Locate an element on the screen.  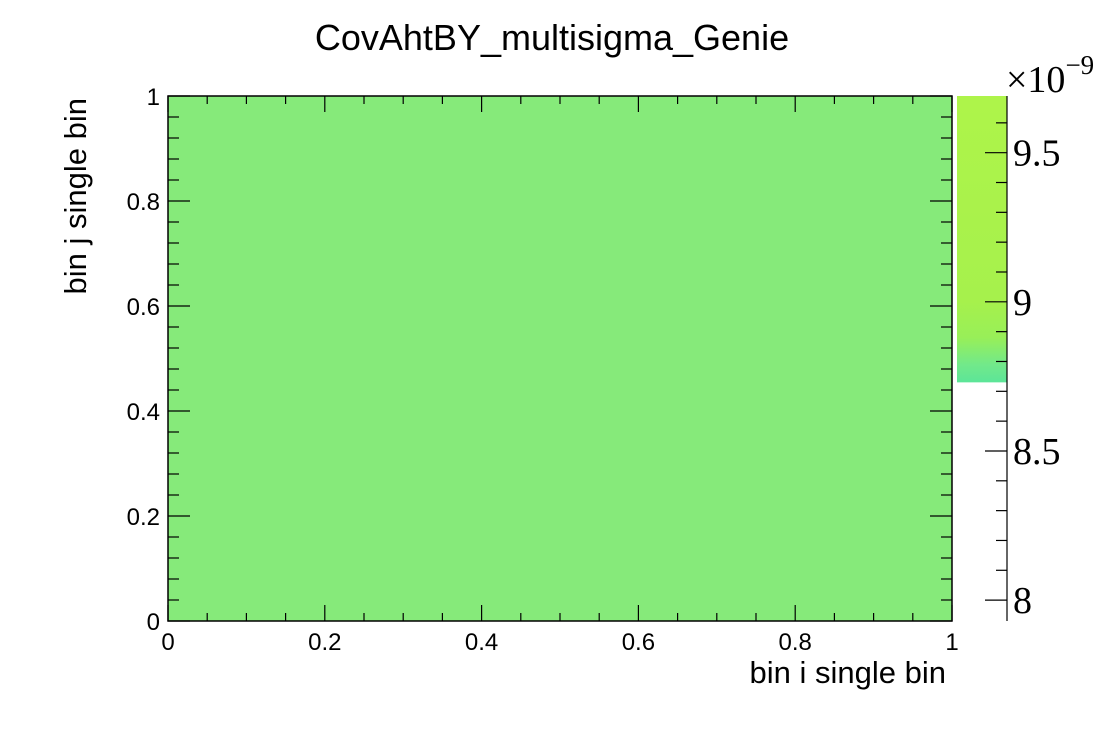
x-axis-label: bin i single bin is located at coordinates (848, 672).